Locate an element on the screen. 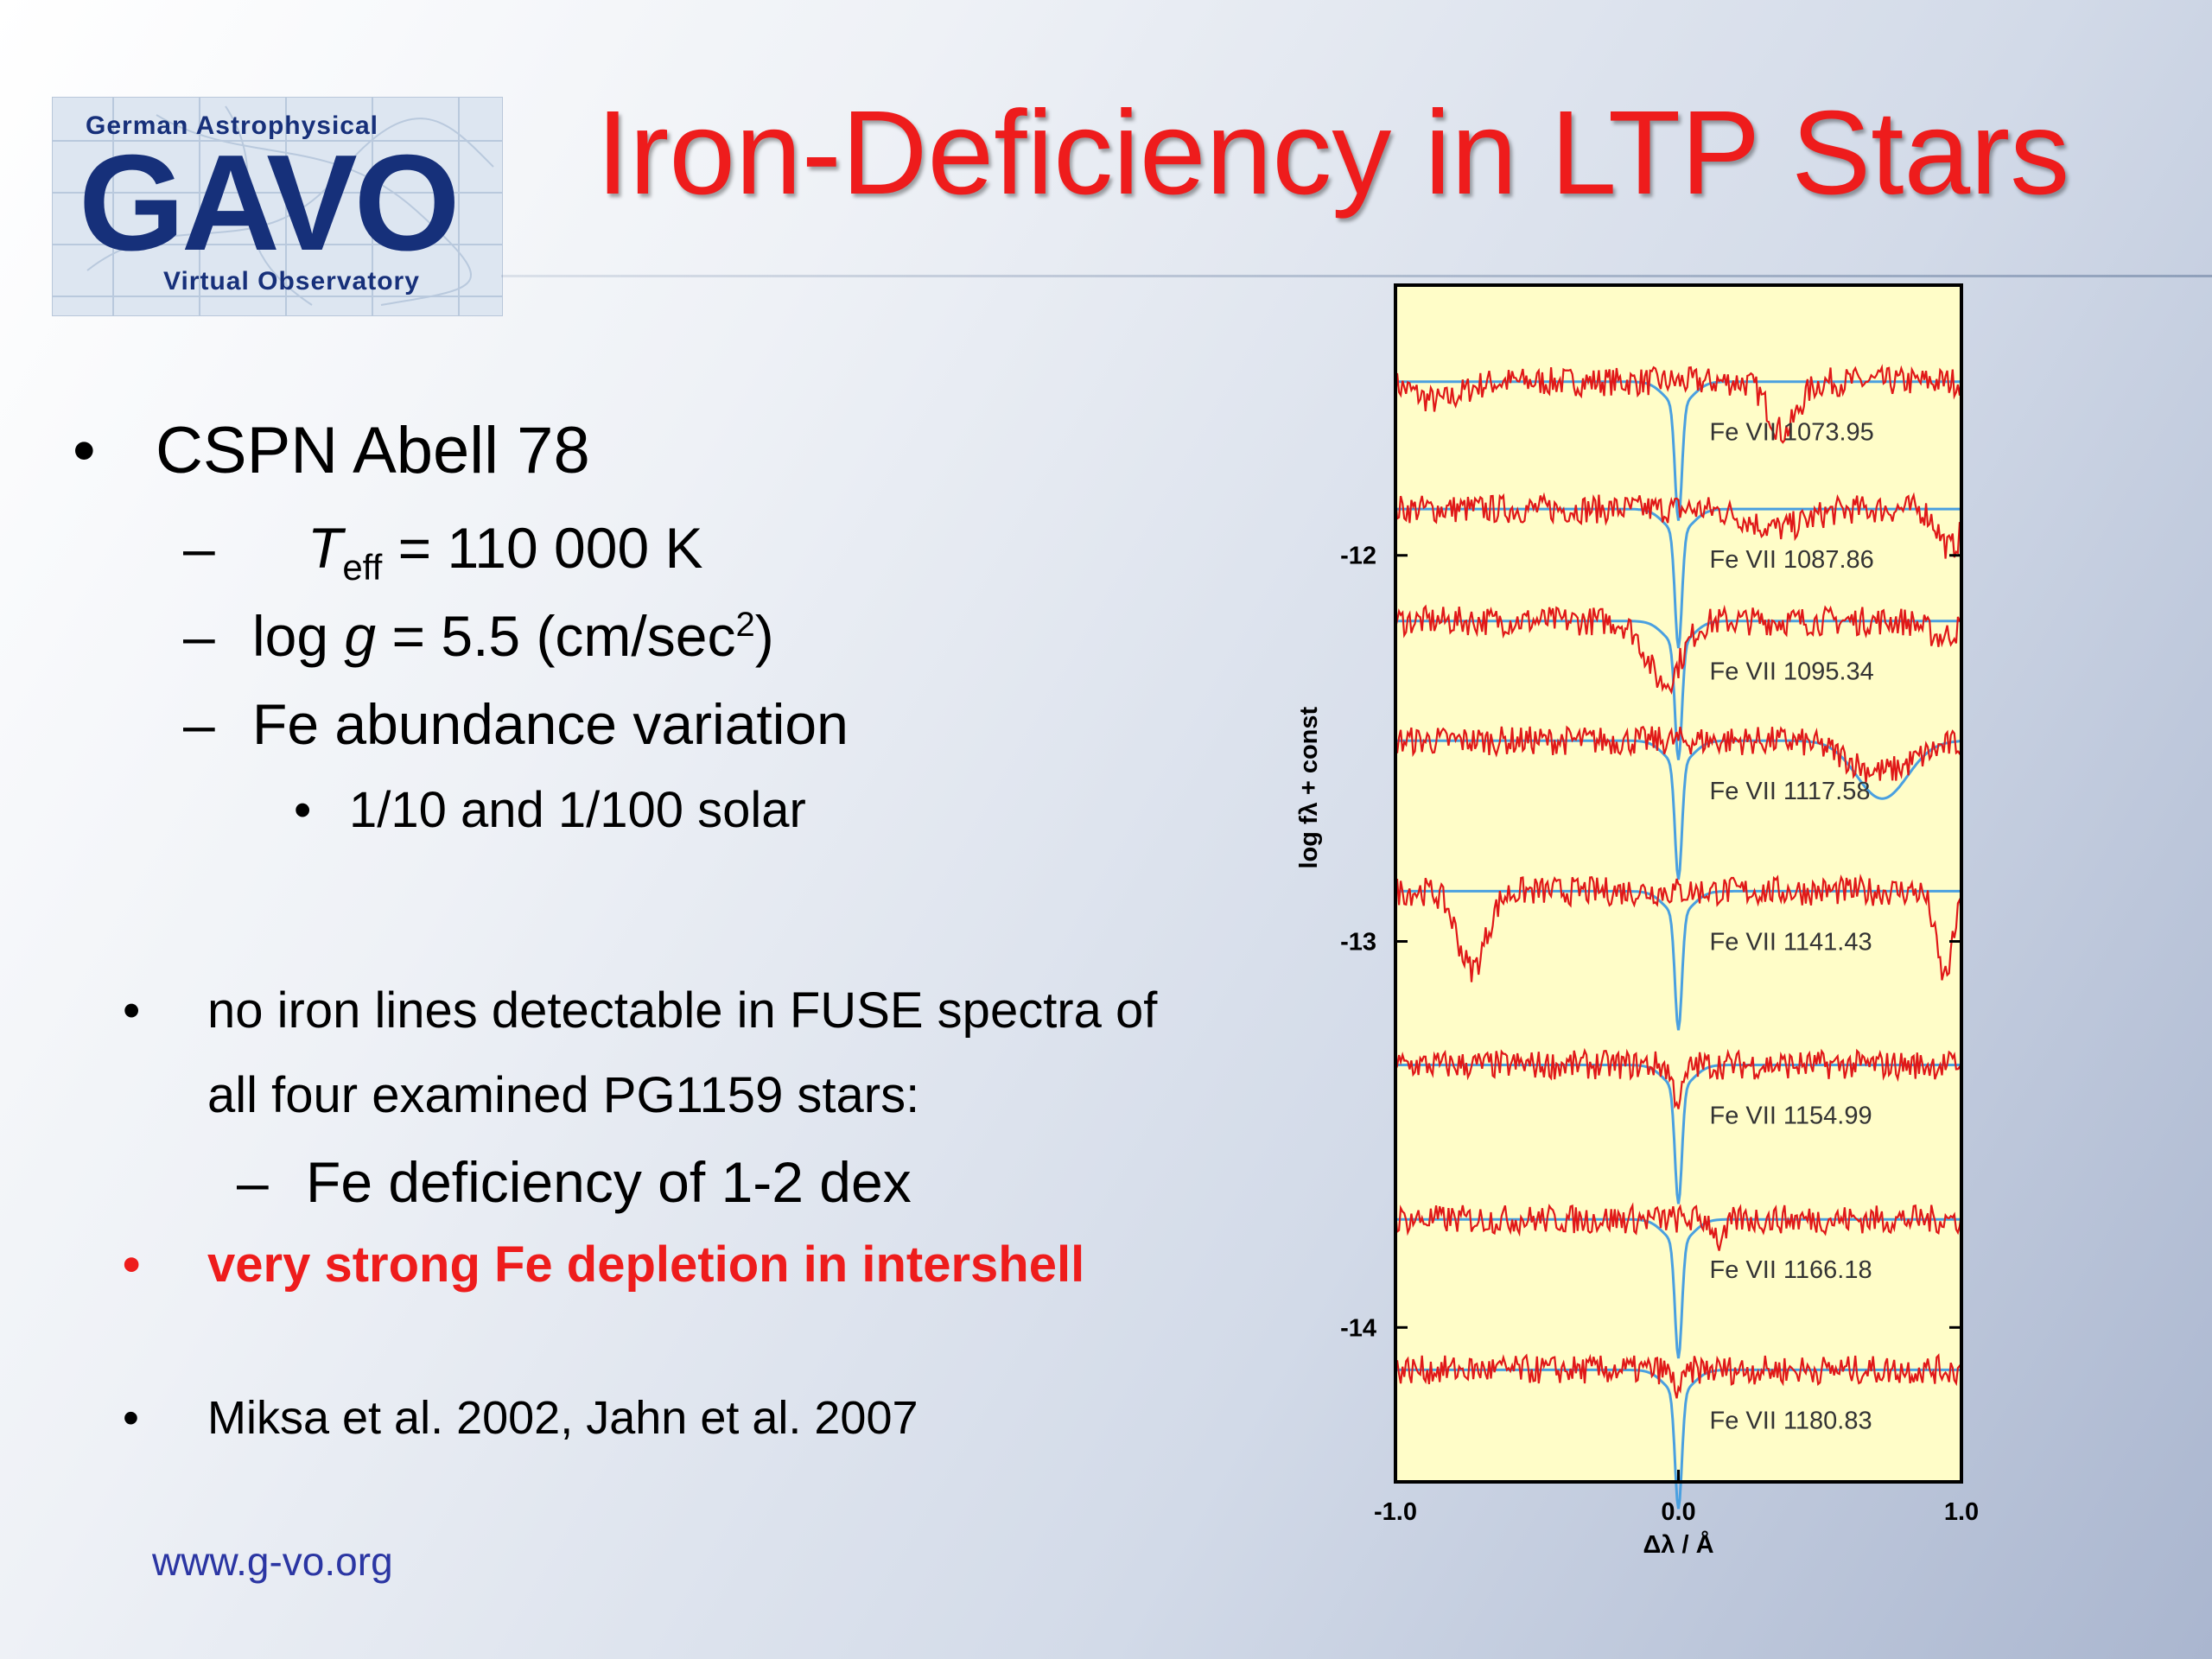 The image size is (2212, 1659). fe-abundance-variation: Fe abundance variation is located at coordinates (550, 724).